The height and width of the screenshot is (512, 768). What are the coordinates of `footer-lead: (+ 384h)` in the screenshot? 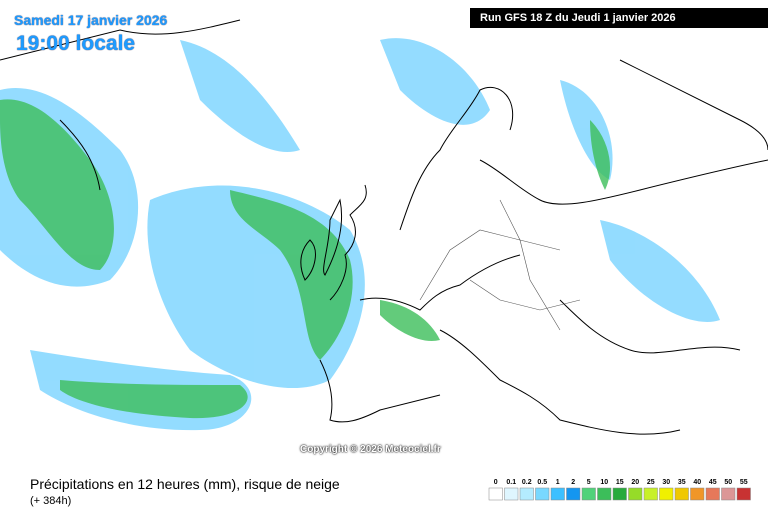 It's located at (51, 501).